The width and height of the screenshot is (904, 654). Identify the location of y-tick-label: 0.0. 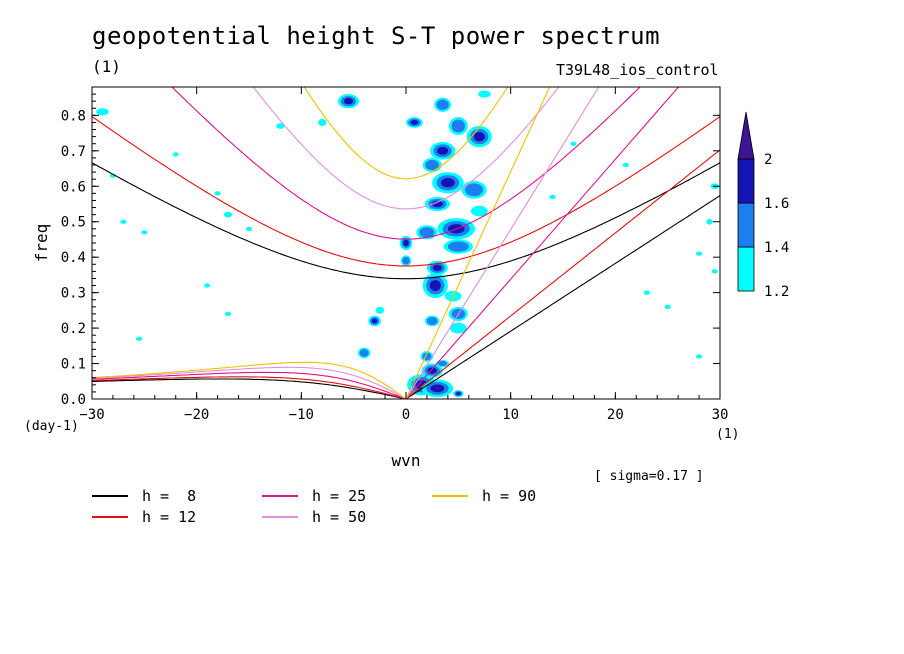
(73, 400).